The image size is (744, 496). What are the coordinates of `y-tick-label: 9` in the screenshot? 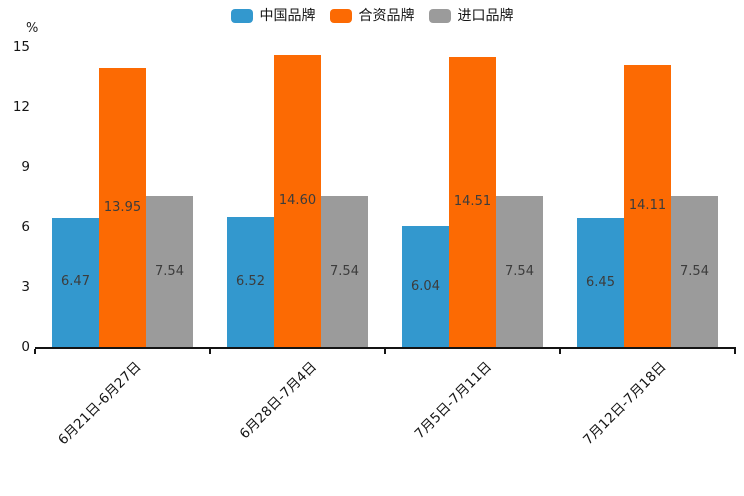 It's located at (25, 167).